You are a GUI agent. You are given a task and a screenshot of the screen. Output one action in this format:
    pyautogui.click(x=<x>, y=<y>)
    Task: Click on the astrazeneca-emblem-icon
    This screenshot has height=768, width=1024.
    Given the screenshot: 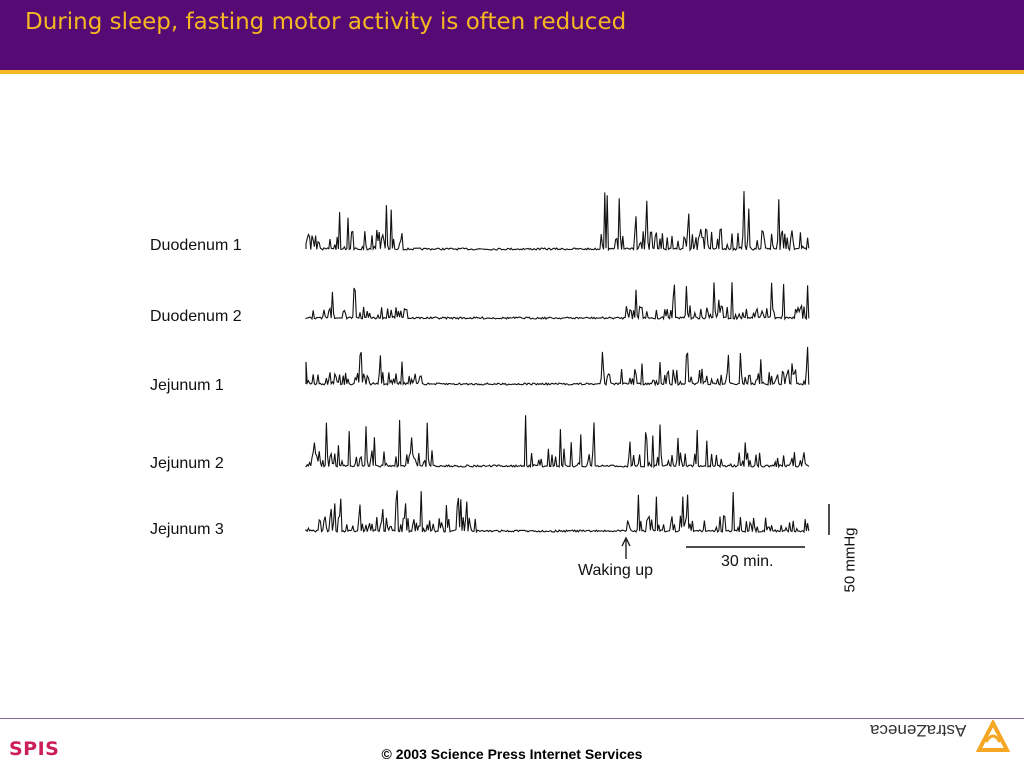 What is the action you would take?
    pyautogui.click(x=993, y=736)
    